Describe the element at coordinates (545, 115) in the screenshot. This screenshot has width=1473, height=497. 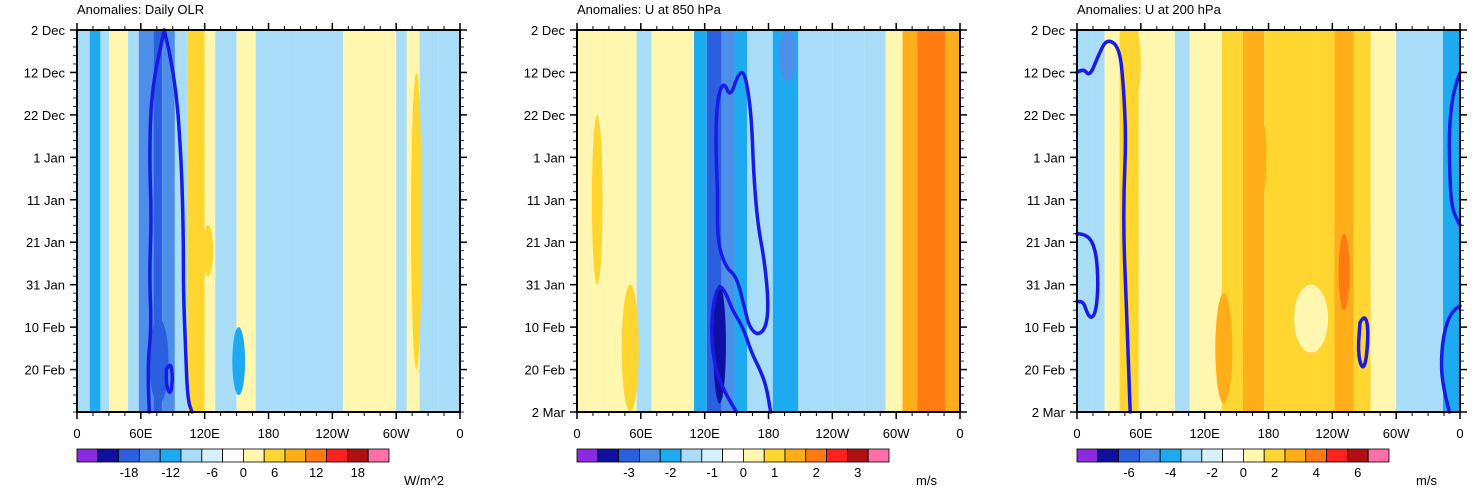
I see `u850-ytick-label: 22 Dec` at that location.